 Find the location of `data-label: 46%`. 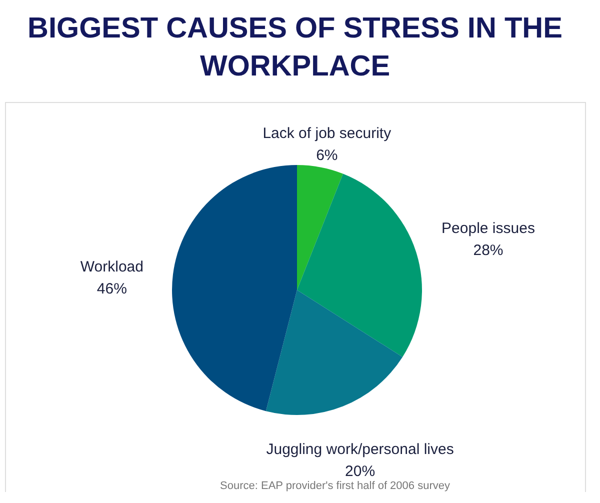

data-label: 46% is located at coordinates (111, 289).